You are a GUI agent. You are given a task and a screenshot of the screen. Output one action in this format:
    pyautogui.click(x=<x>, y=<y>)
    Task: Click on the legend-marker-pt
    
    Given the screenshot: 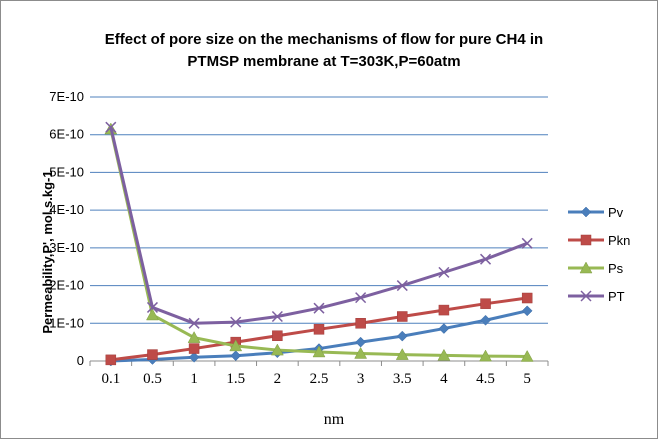 What is the action you would take?
    pyautogui.click(x=586, y=296)
    